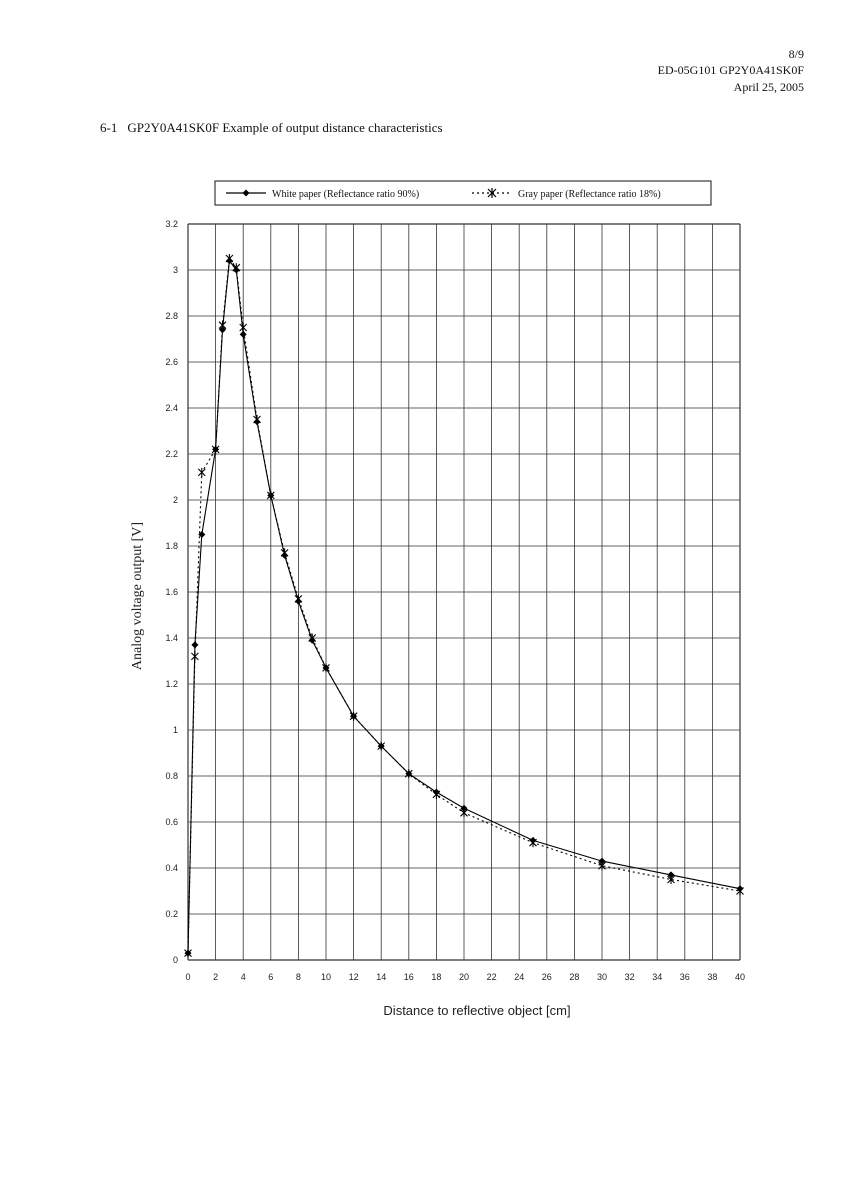 Image resolution: width=846 pixels, height=1199 pixels. Describe the element at coordinates (602, 977) in the screenshot. I see `x-tick-label: 30` at that location.